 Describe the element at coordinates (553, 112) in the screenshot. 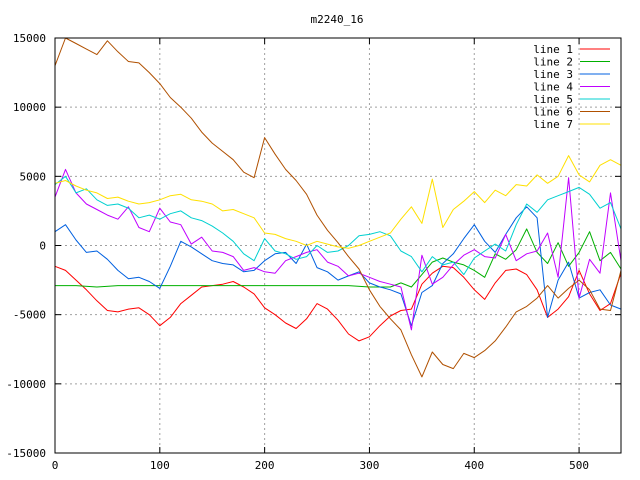

I see `legend-label: line 6` at that location.